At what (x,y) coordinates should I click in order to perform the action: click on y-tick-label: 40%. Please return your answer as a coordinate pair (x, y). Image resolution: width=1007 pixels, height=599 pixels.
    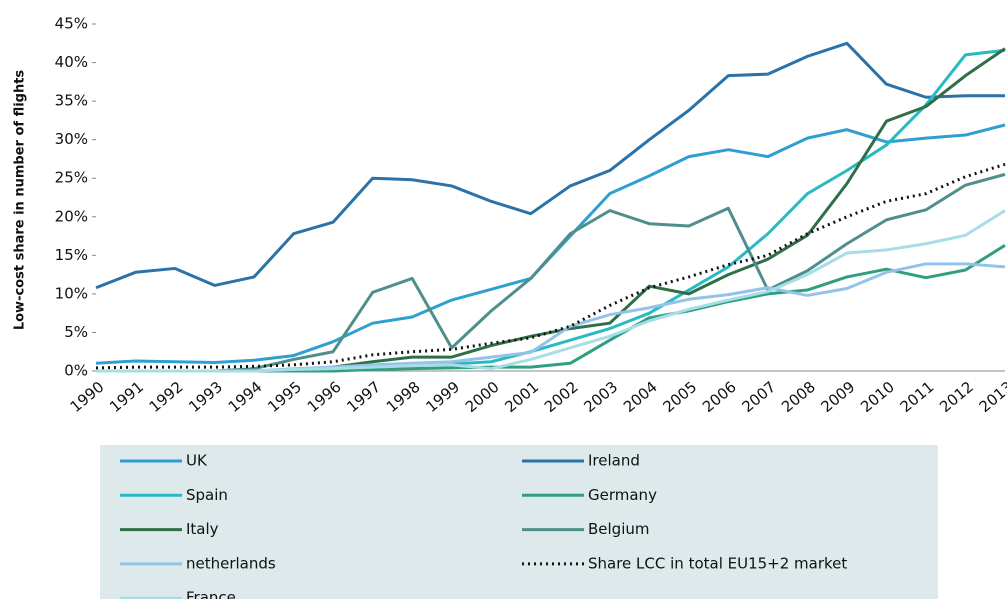
    Looking at the image, I should click on (71, 62).